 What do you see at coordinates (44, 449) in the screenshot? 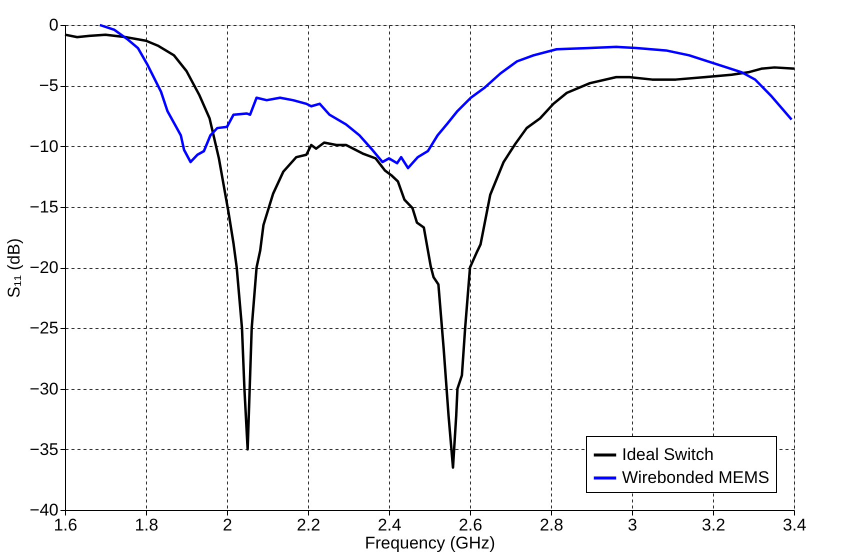
I see `y-tick-label: −35` at bounding box center [44, 449].